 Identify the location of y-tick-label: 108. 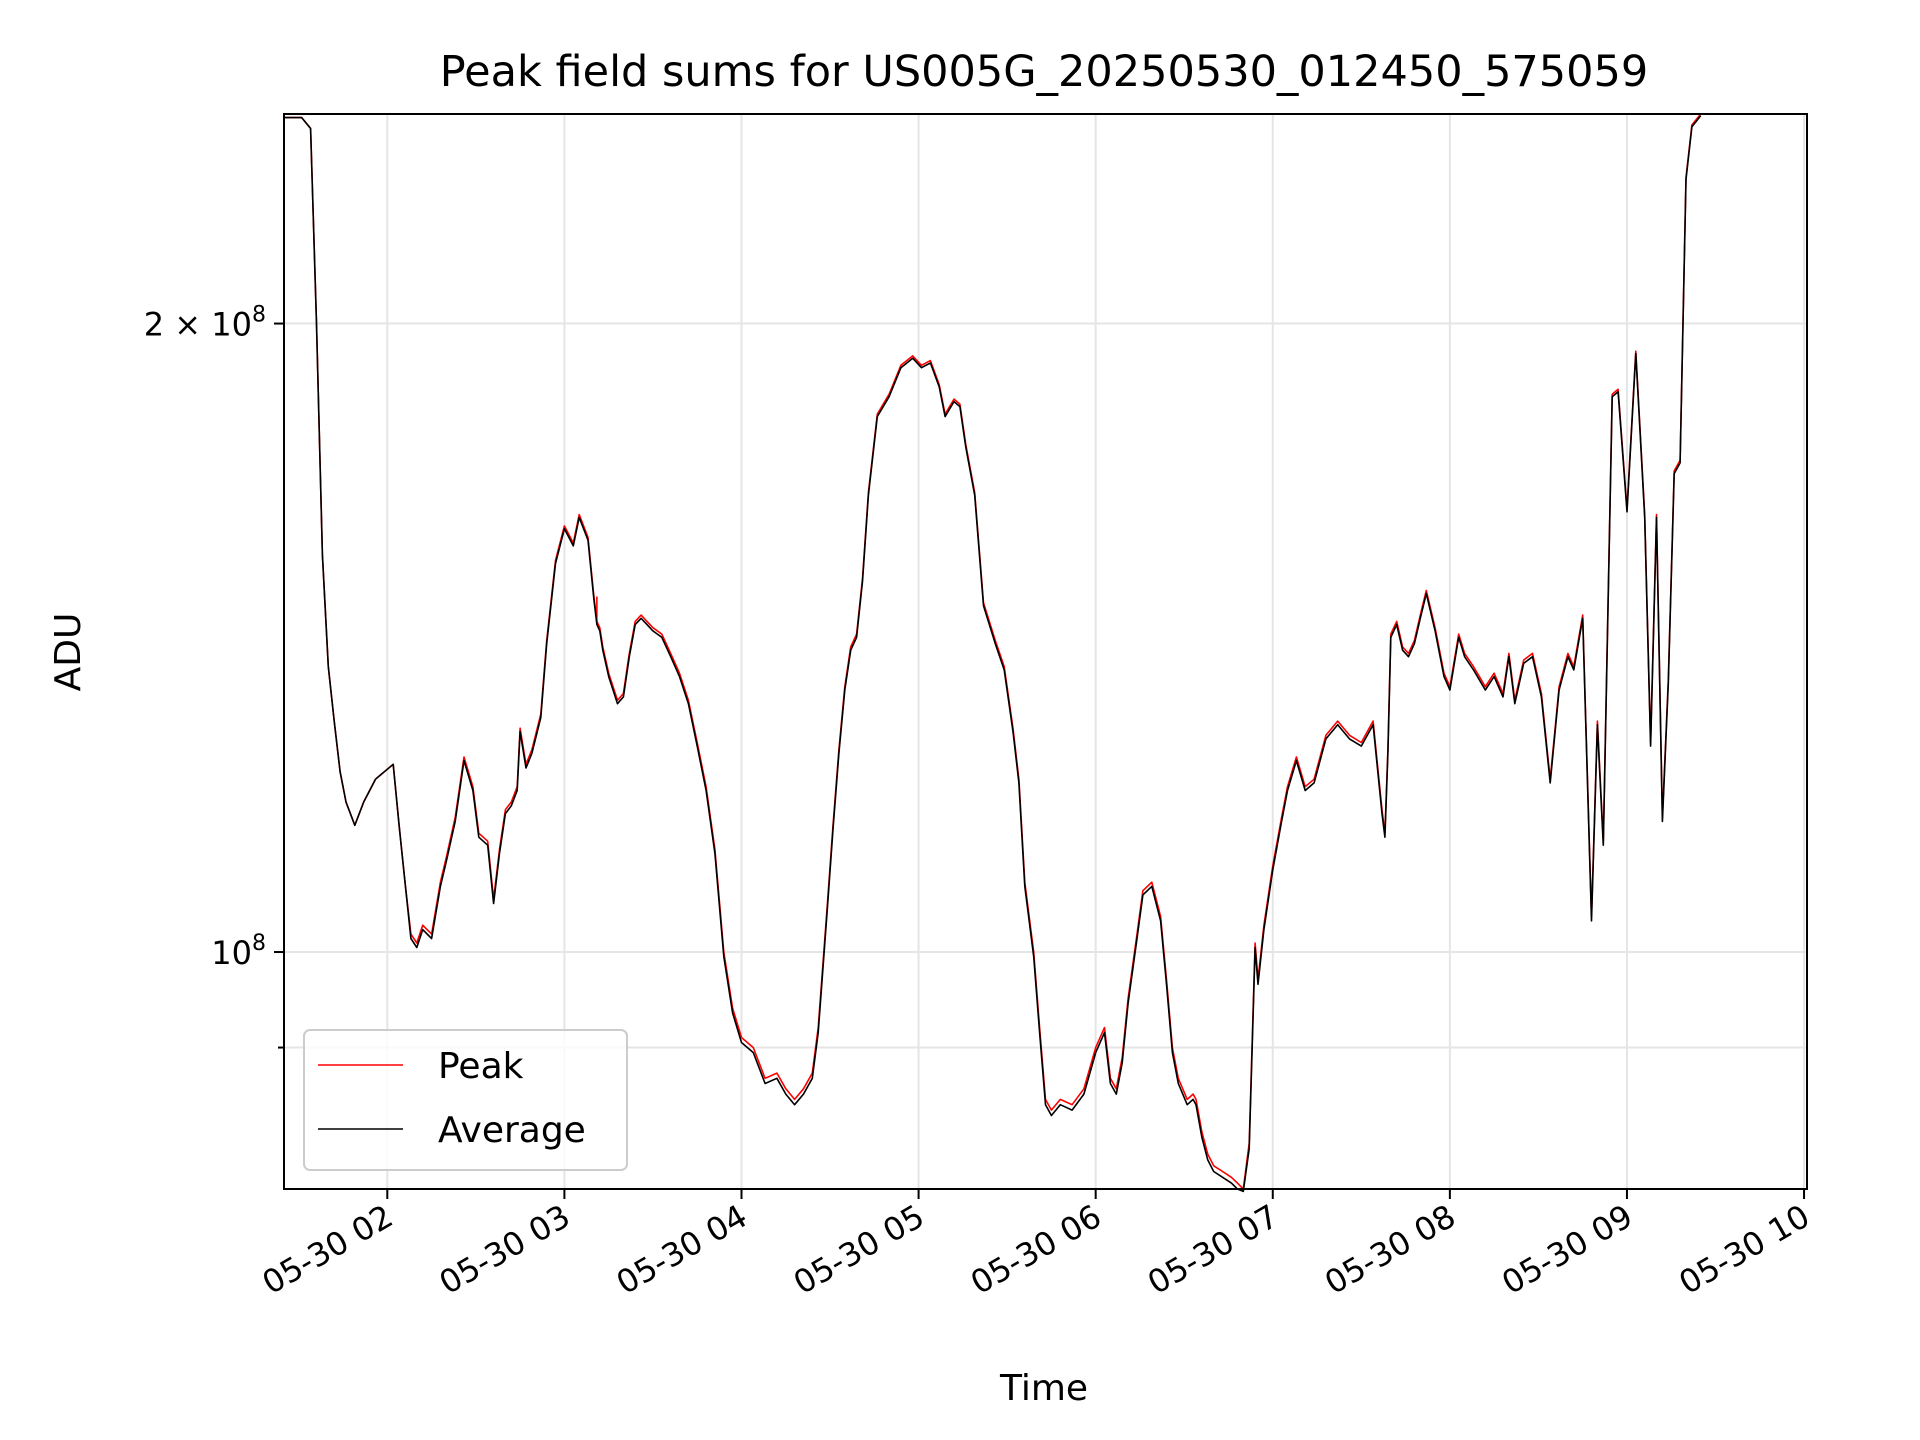
(238, 951).